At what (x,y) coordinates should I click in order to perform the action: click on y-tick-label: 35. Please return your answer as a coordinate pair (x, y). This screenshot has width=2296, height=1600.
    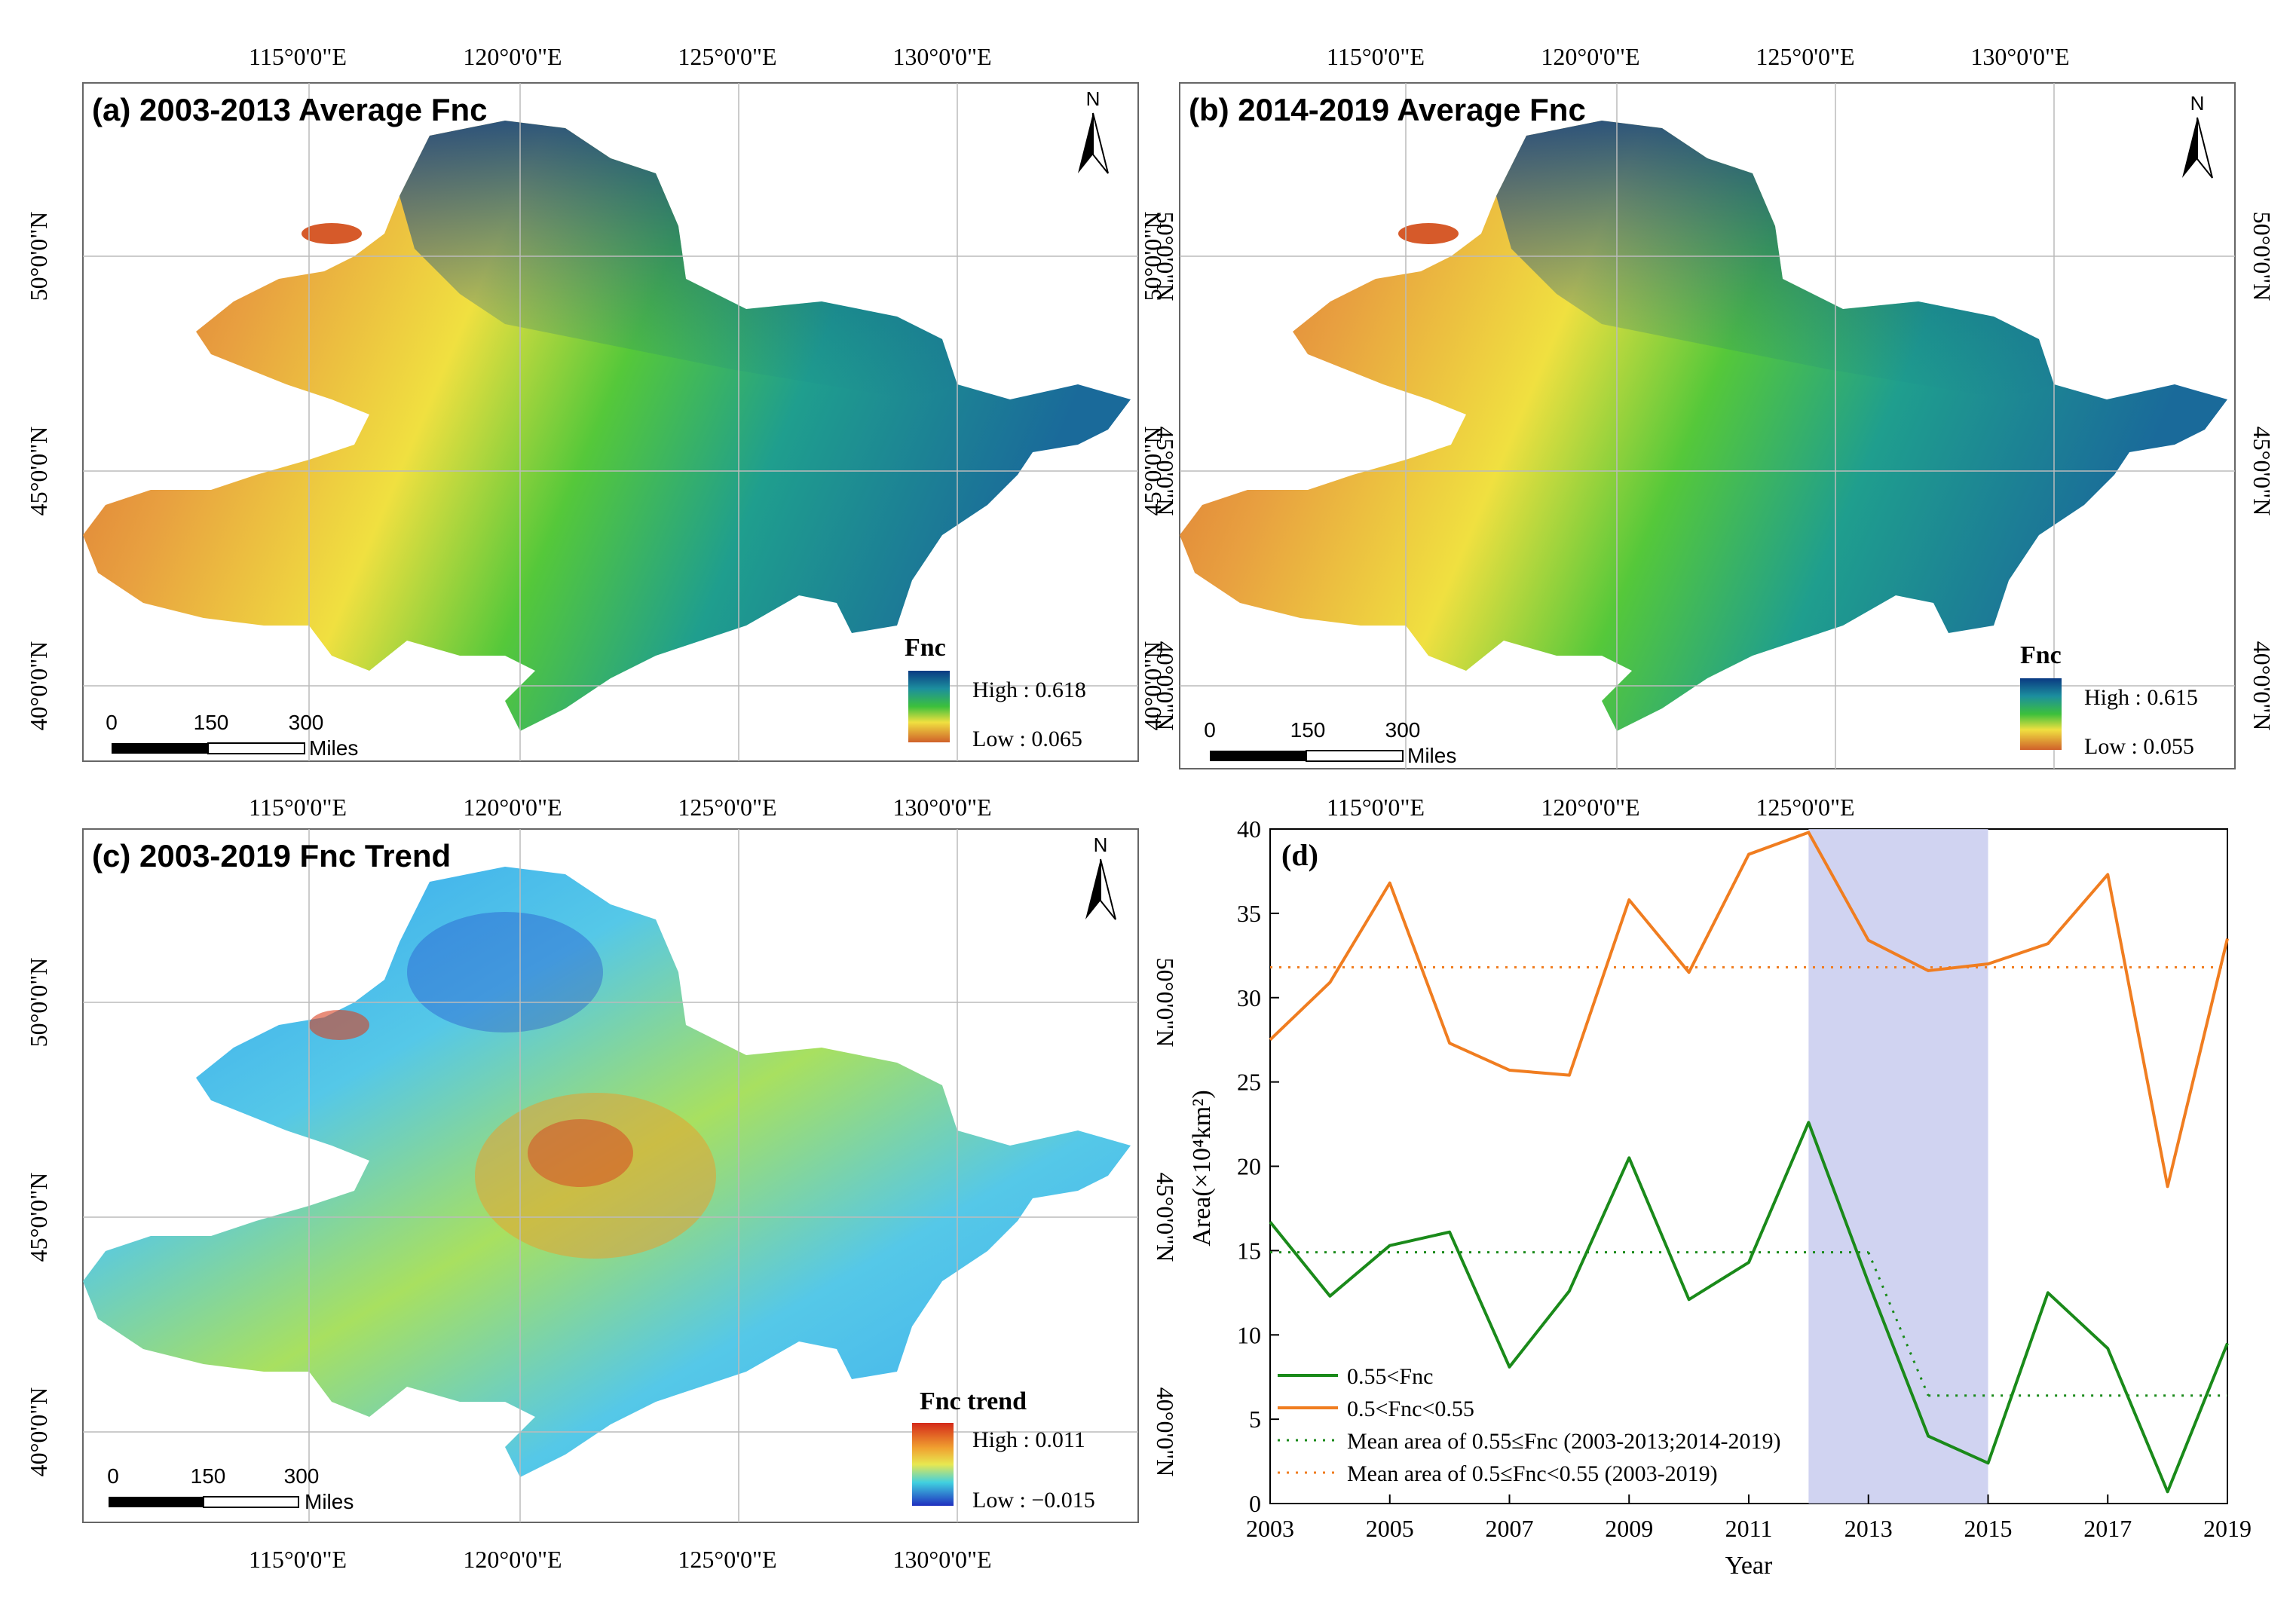
    Looking at the image, I should click on (1249, 913).